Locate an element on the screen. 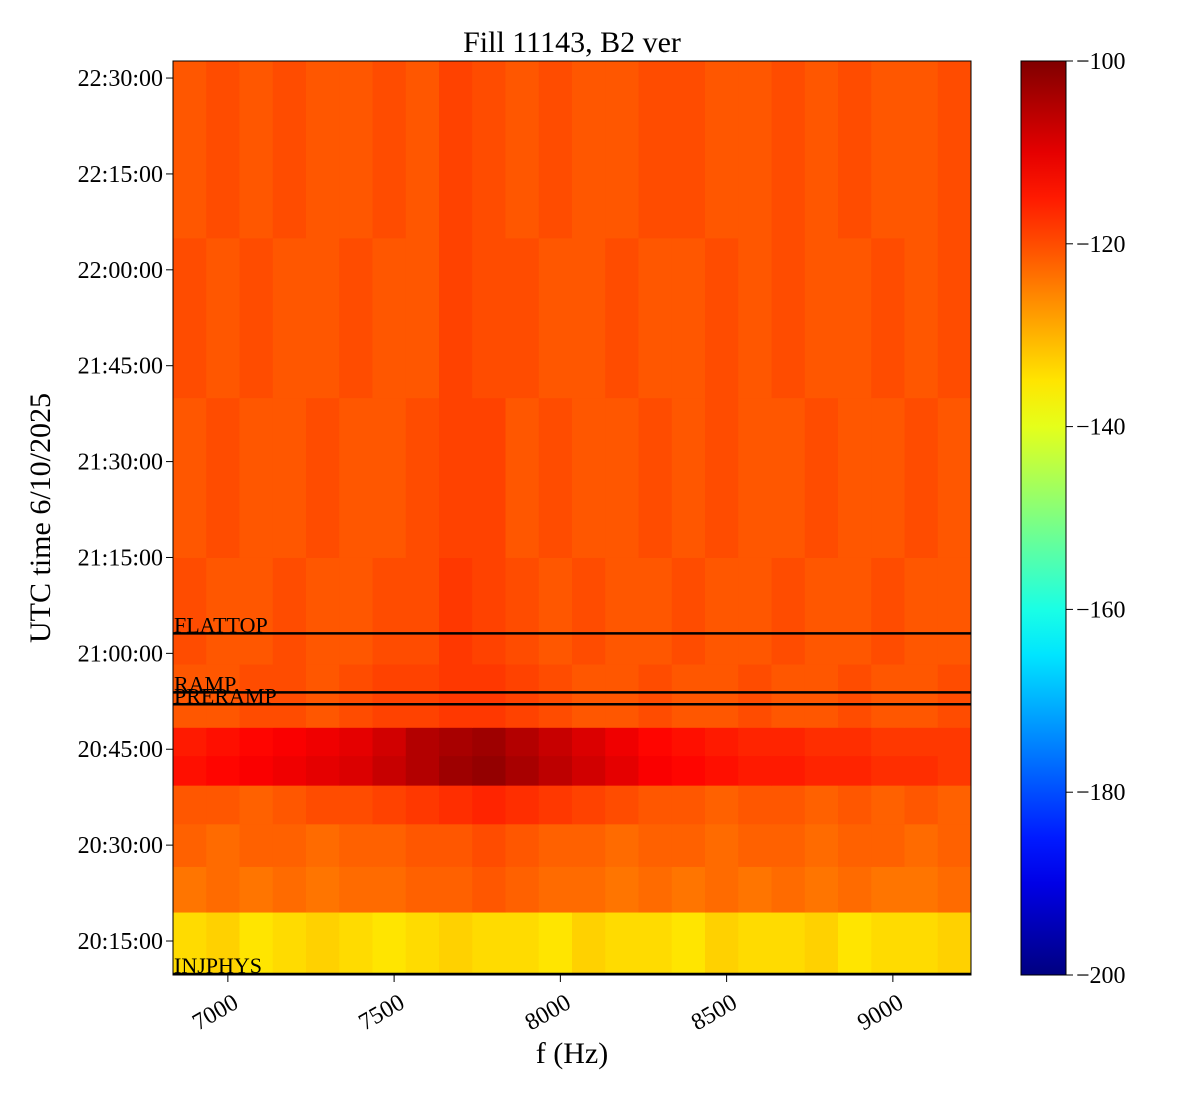  y-tick-label: 22:00:00 is located at coordinates (120, 271).